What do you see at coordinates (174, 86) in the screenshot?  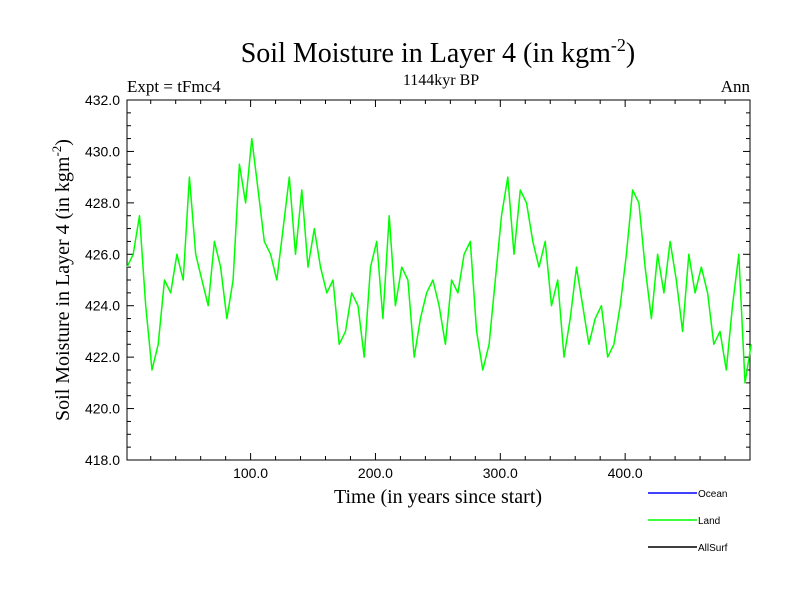 I see `experiment-label: Expt = tFmc4` at bounding box center [174, 86].